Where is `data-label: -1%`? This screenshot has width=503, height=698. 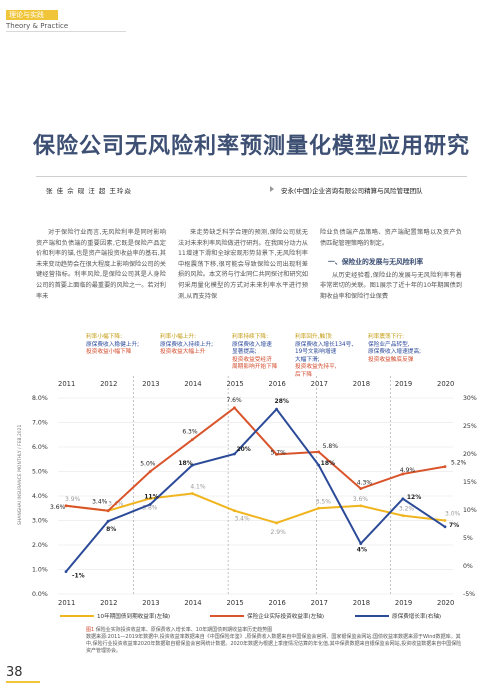 data-label: -1% is located at coordinates (78, 576).